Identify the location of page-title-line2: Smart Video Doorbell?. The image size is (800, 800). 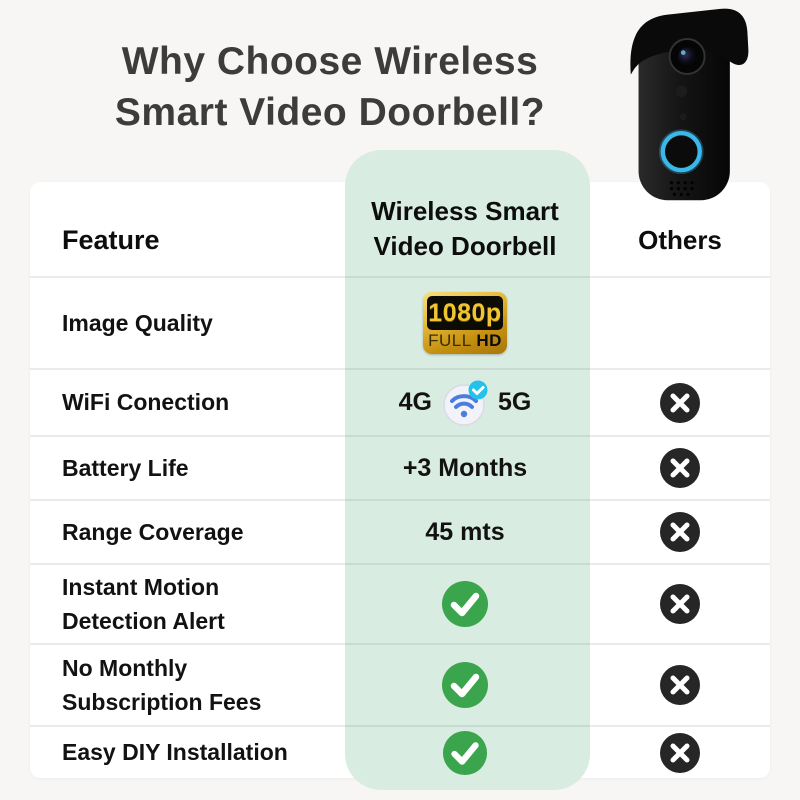
(330, 112).